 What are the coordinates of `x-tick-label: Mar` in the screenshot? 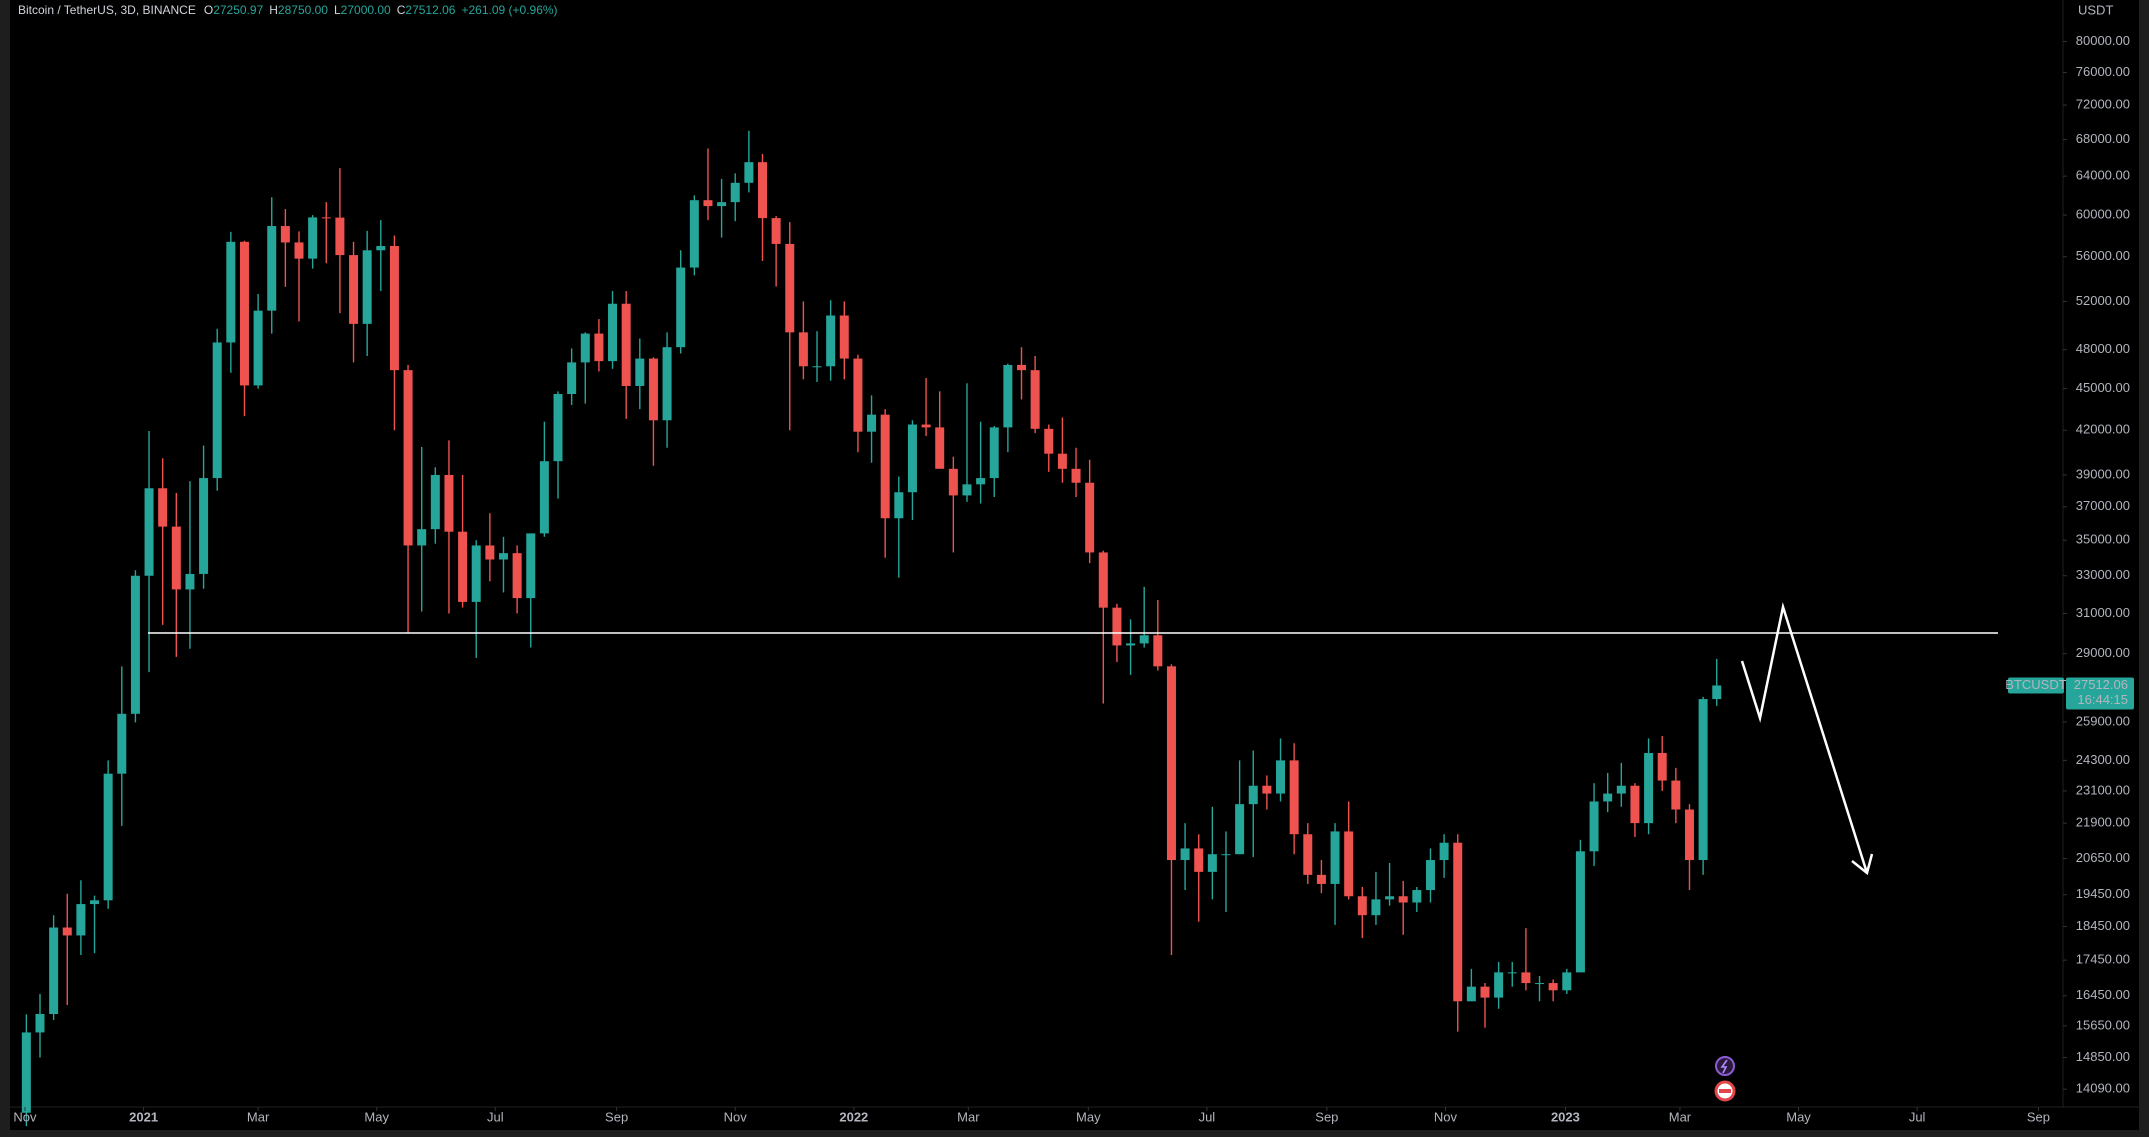 It's located at (1680, 1116).